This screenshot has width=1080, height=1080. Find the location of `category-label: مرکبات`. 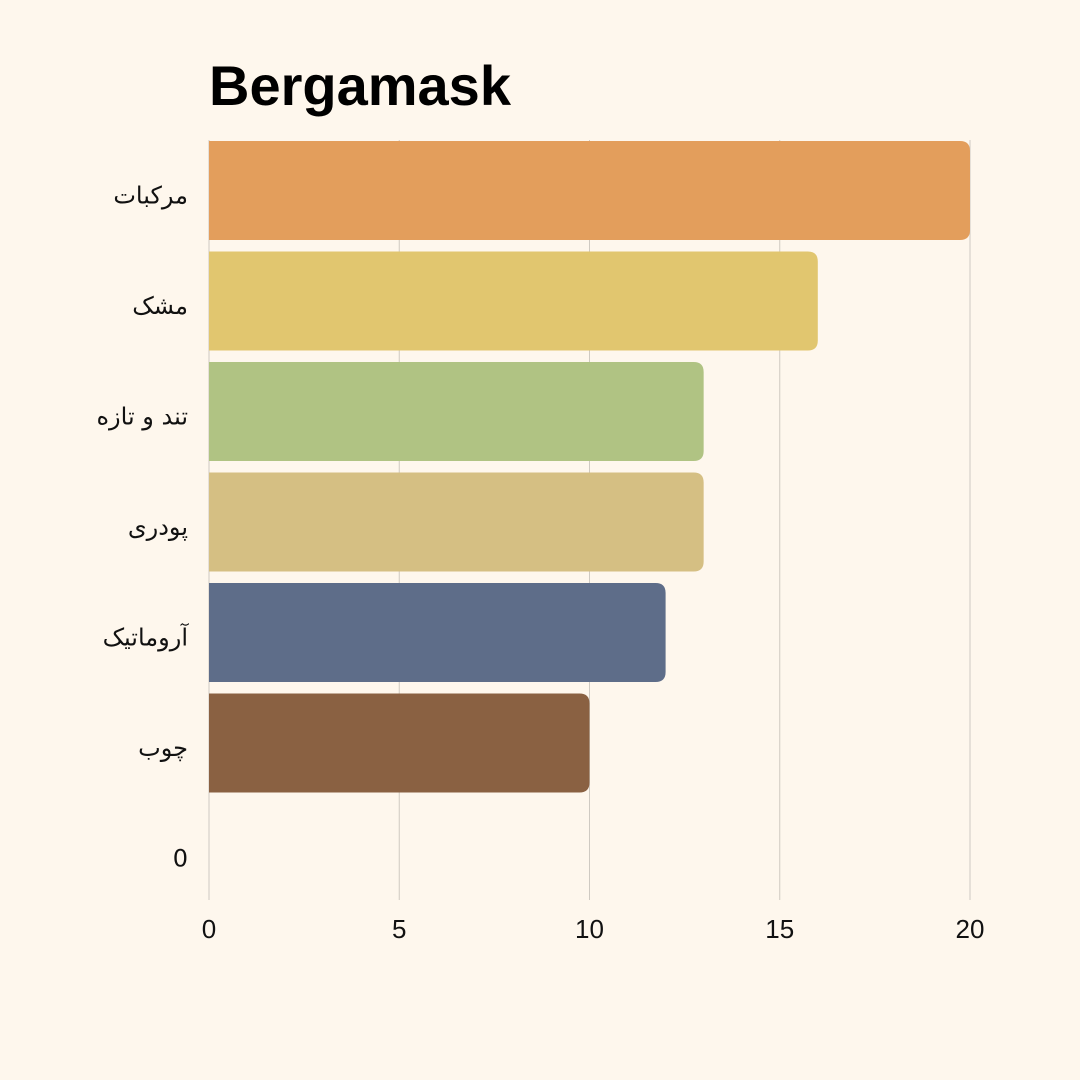

category-label: مرکبات is located at coordinates (150, 195).